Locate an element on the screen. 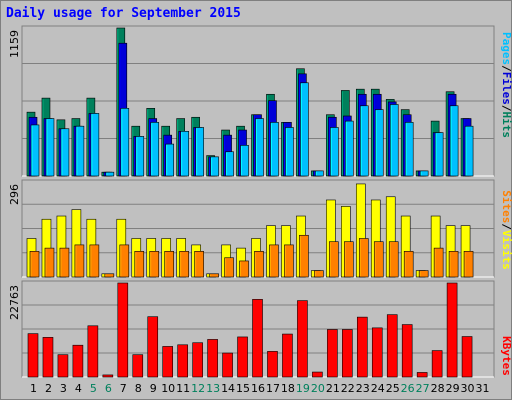 The width and height of the screenshot is (512, 400). x-tick-14: 14 is located at coordinates (228, 388).